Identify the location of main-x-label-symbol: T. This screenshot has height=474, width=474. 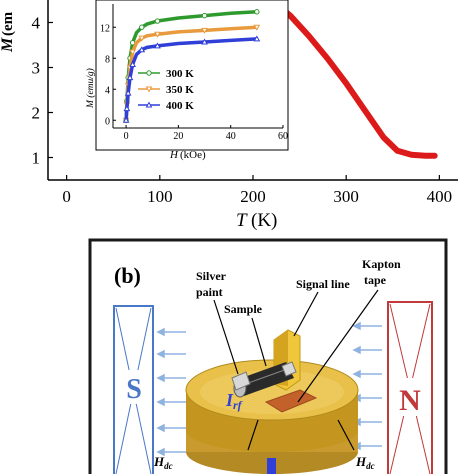
(242, 220).